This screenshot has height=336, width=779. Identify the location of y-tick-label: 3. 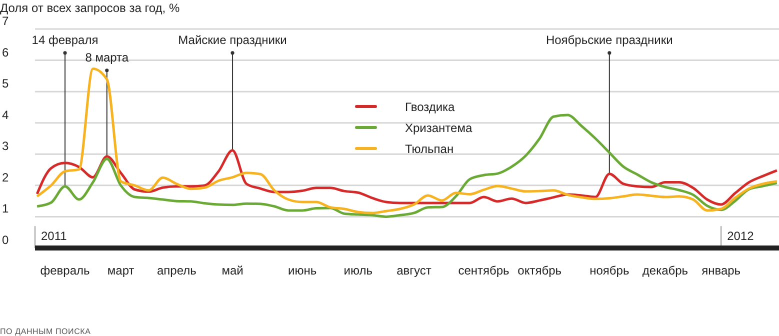
(5, 146).